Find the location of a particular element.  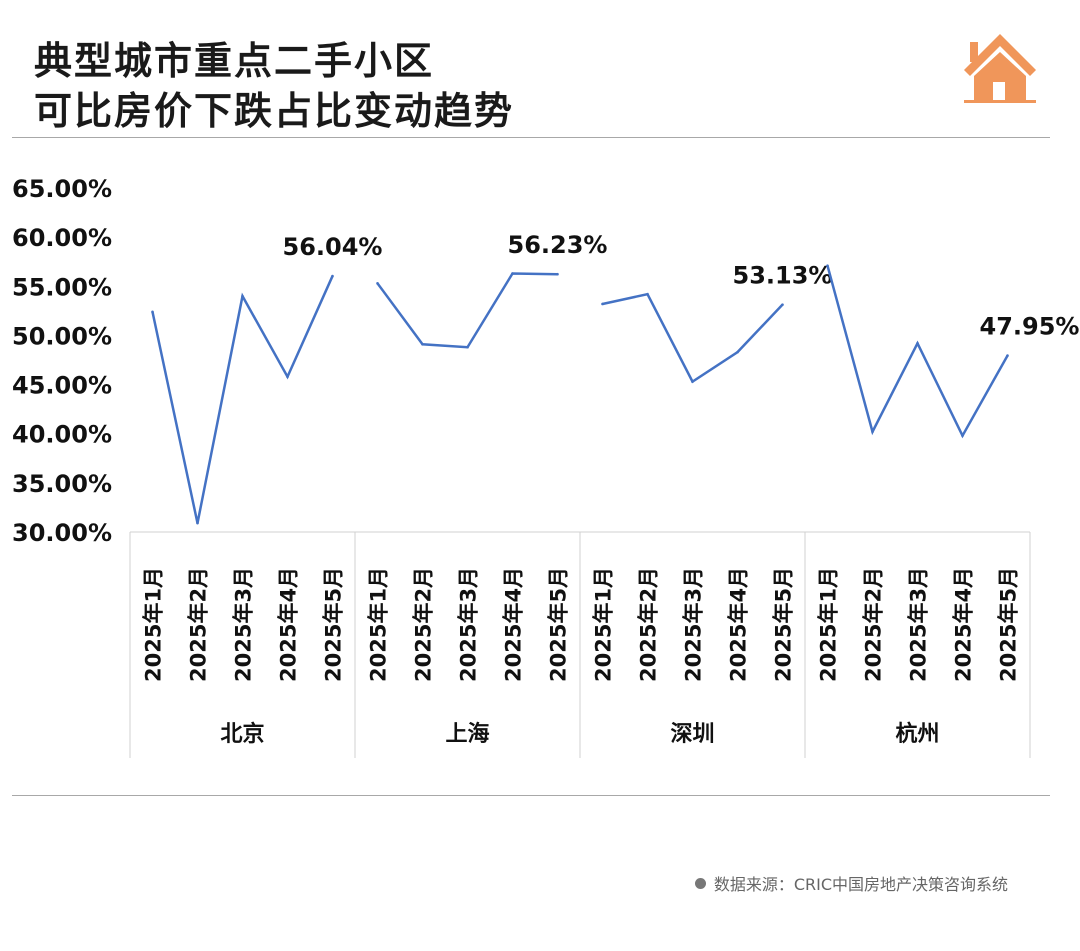

group-label: 深圳 is located at coordinates (692, 734).